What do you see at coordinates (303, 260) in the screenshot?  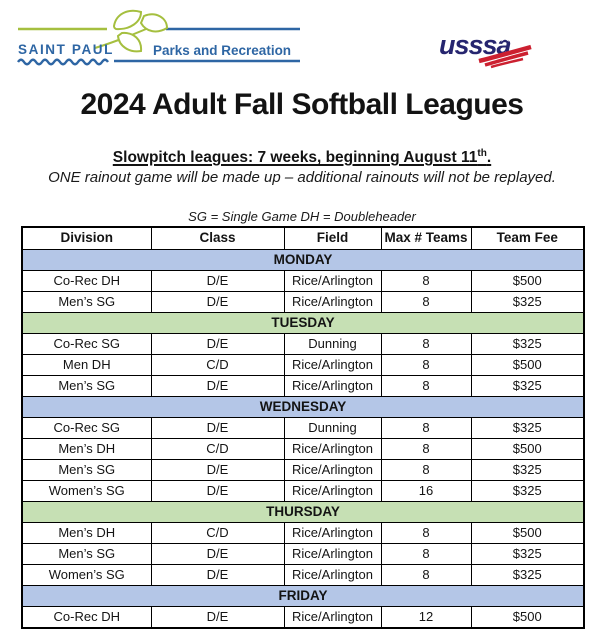 I see `day-section-row: MONDAY` at bounding box center [303, 260].